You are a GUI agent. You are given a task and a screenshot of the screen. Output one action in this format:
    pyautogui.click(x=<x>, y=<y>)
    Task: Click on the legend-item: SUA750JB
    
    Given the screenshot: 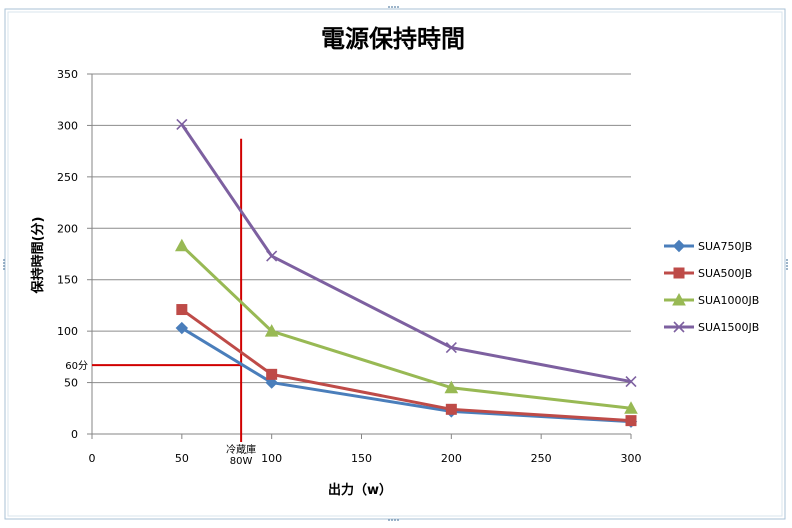 What is the action you would take?
    pyautogui.click(x=708, y=246)
    